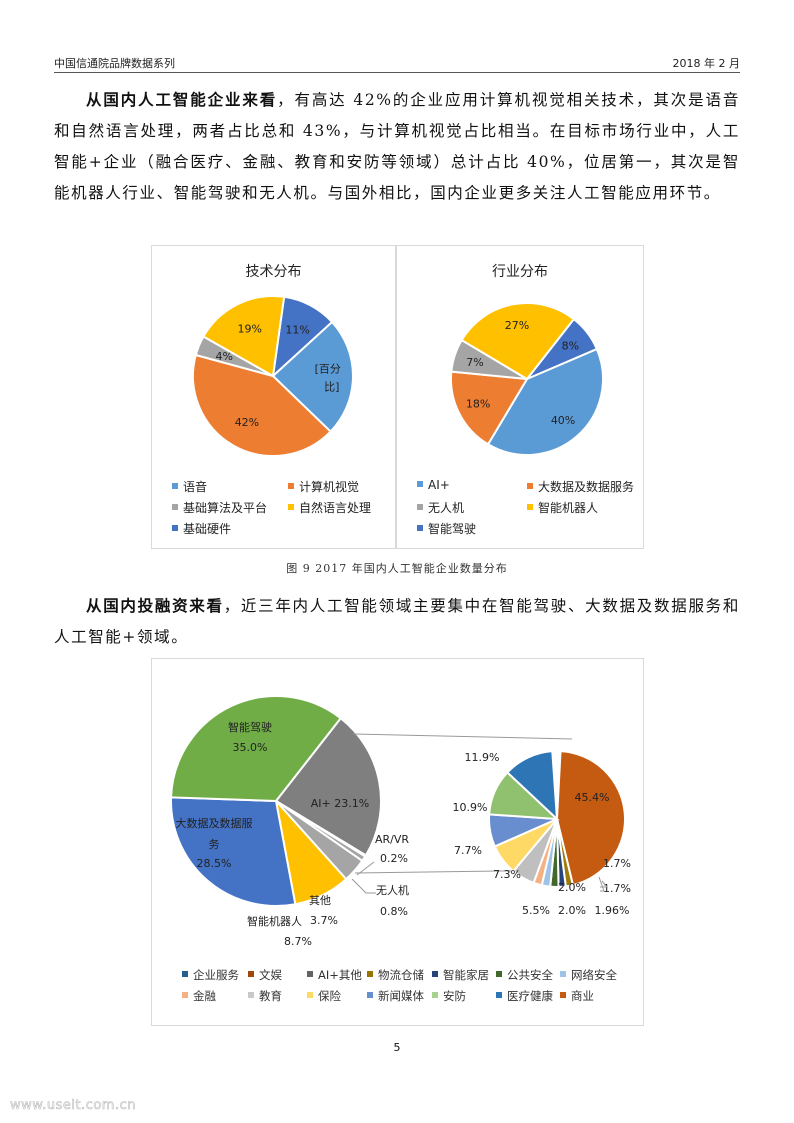 Image resolution: width=794 pixels, height=1123 pixels. What do you see at coordinates (577, 996) in the screenshot?
I see `legend-item: 商业` at bounding box center [577, 996].